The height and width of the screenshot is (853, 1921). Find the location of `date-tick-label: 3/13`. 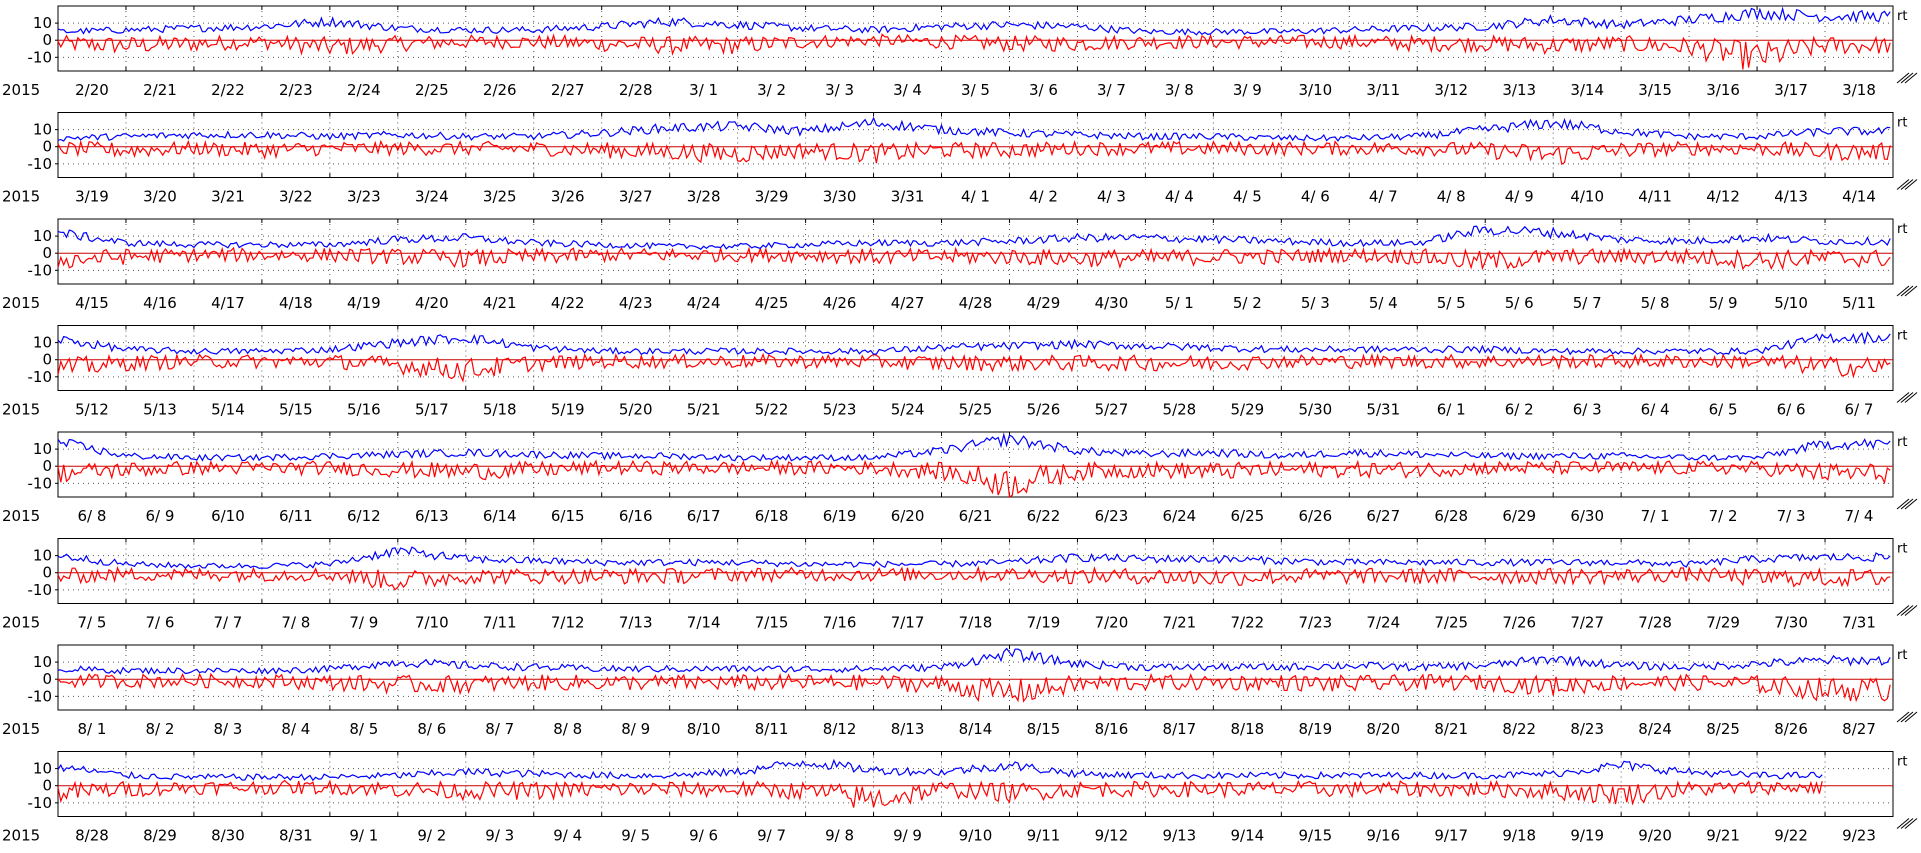

date-tick-label: 3/13 is located at coordinates (1519, 90).